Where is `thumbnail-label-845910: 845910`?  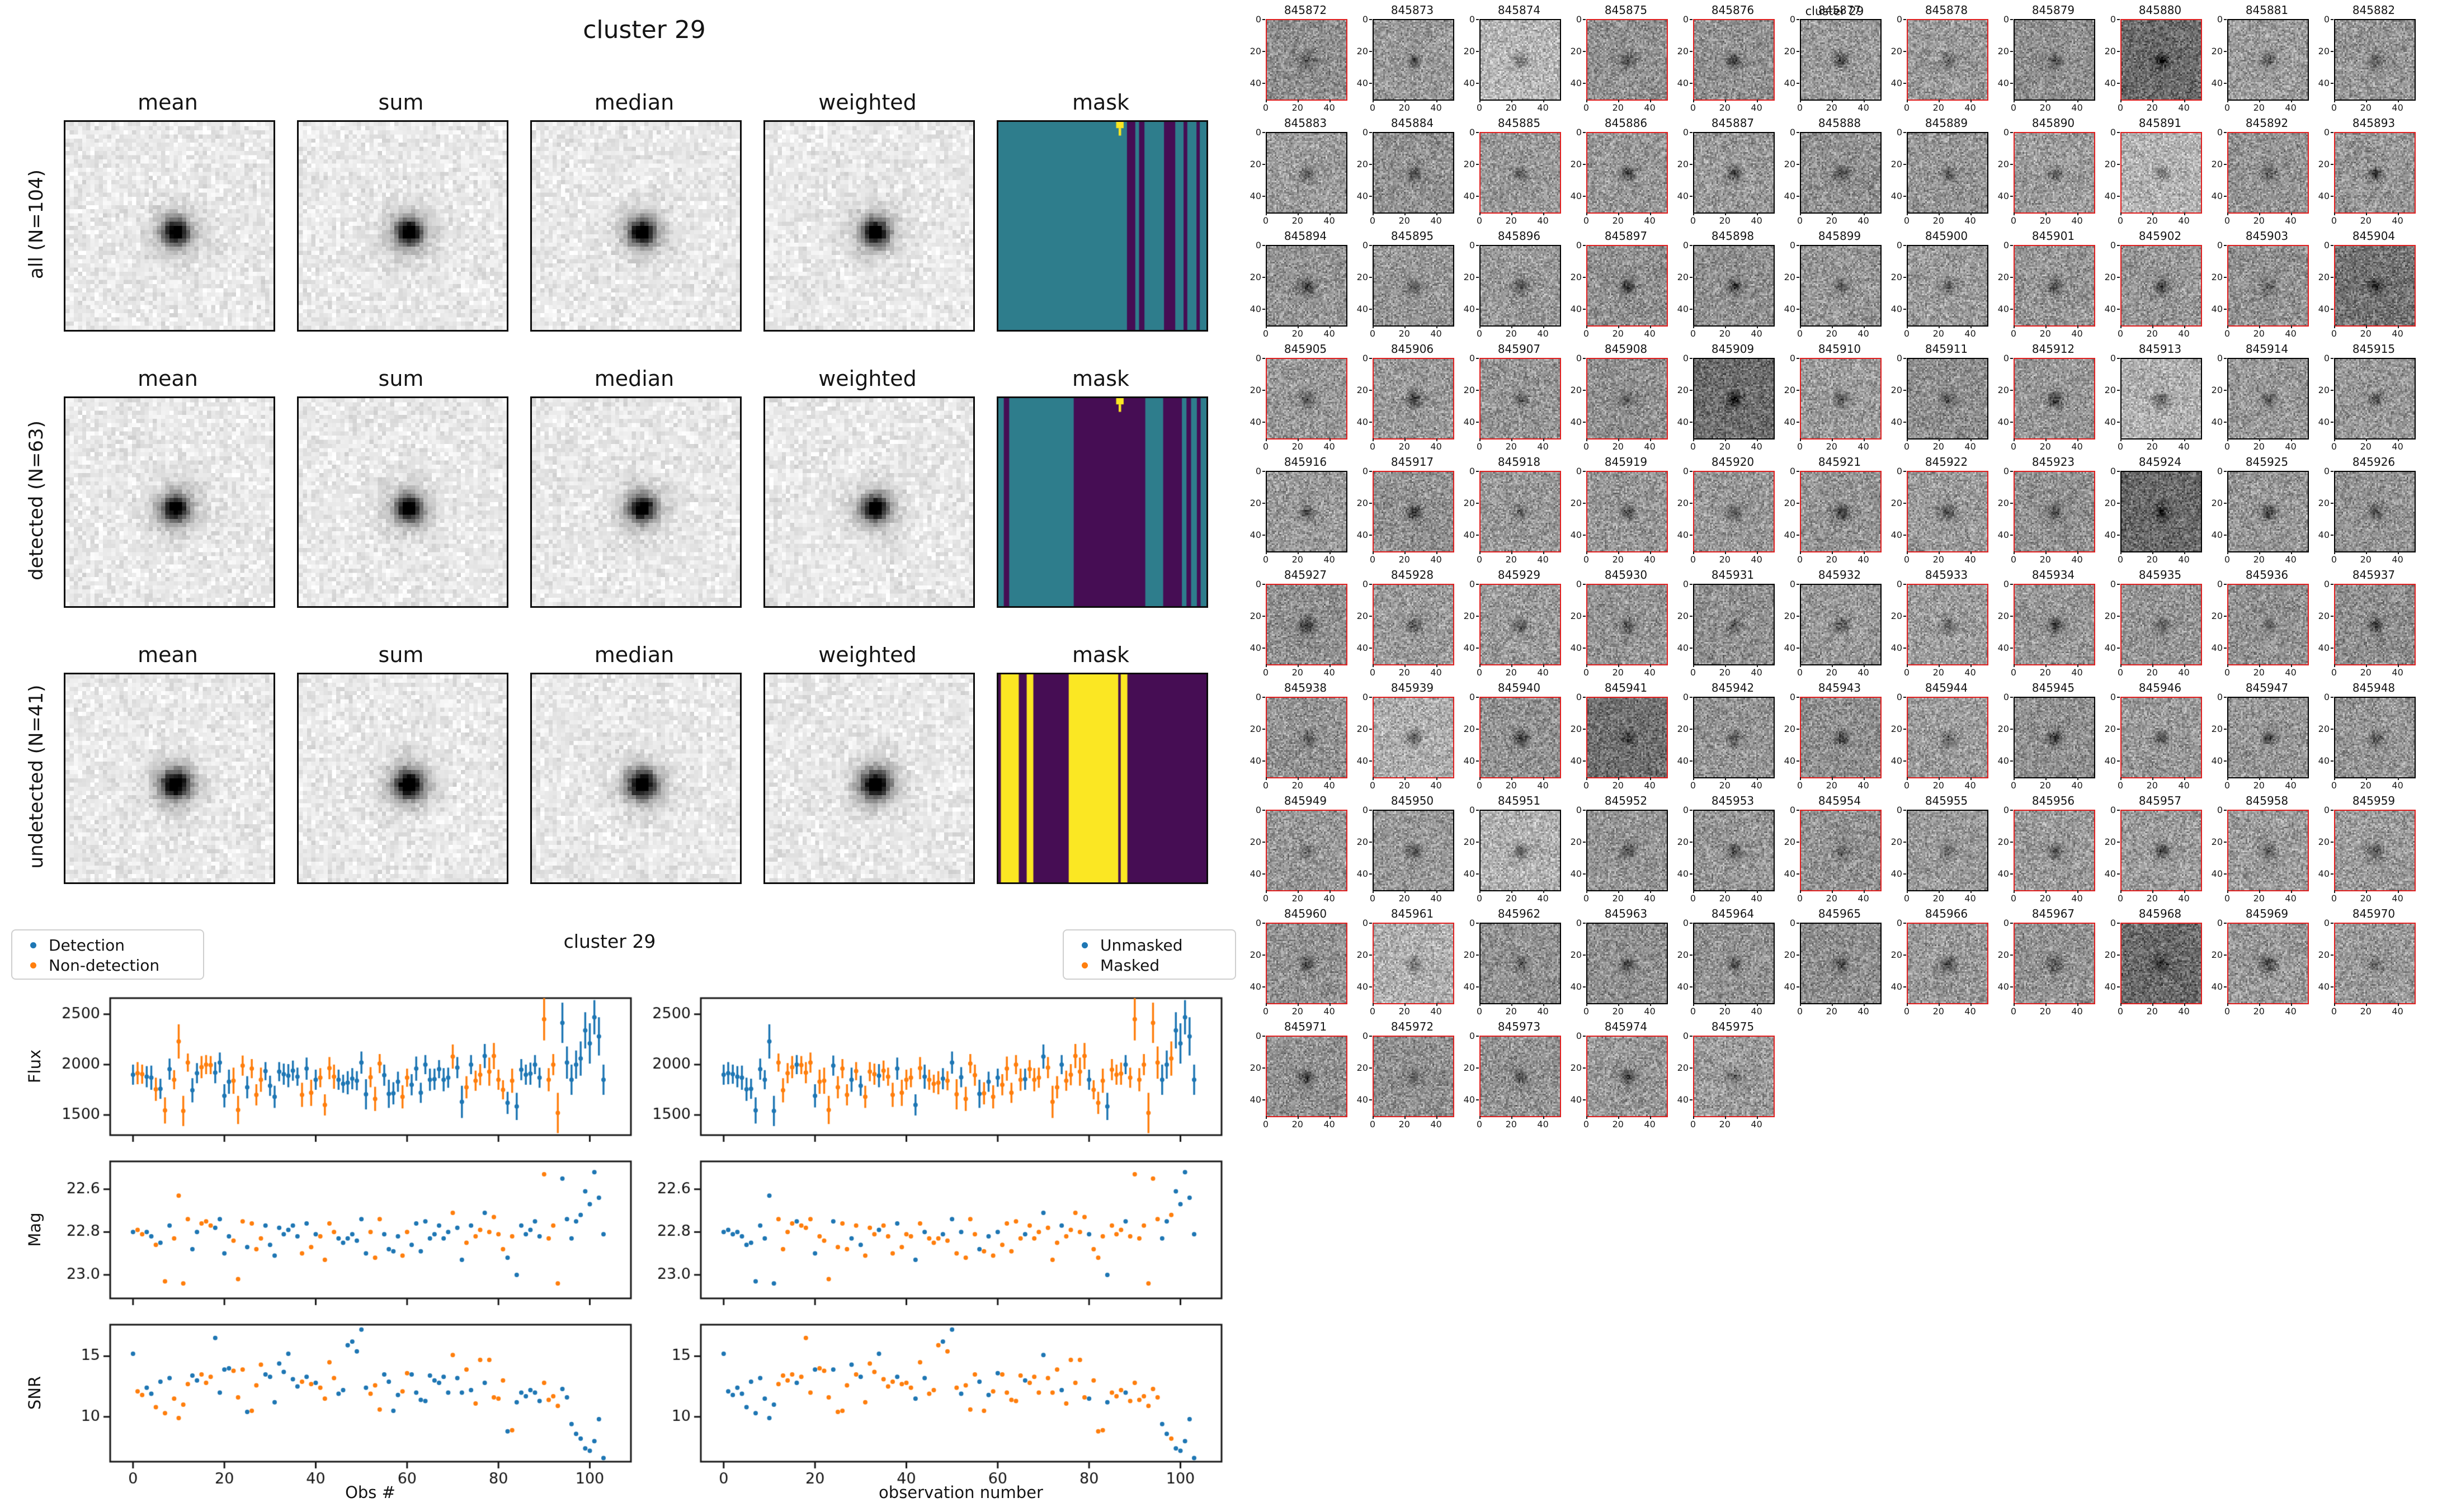 thumbnail-label-845910: 845910 is located at coordinates (1839, 349).